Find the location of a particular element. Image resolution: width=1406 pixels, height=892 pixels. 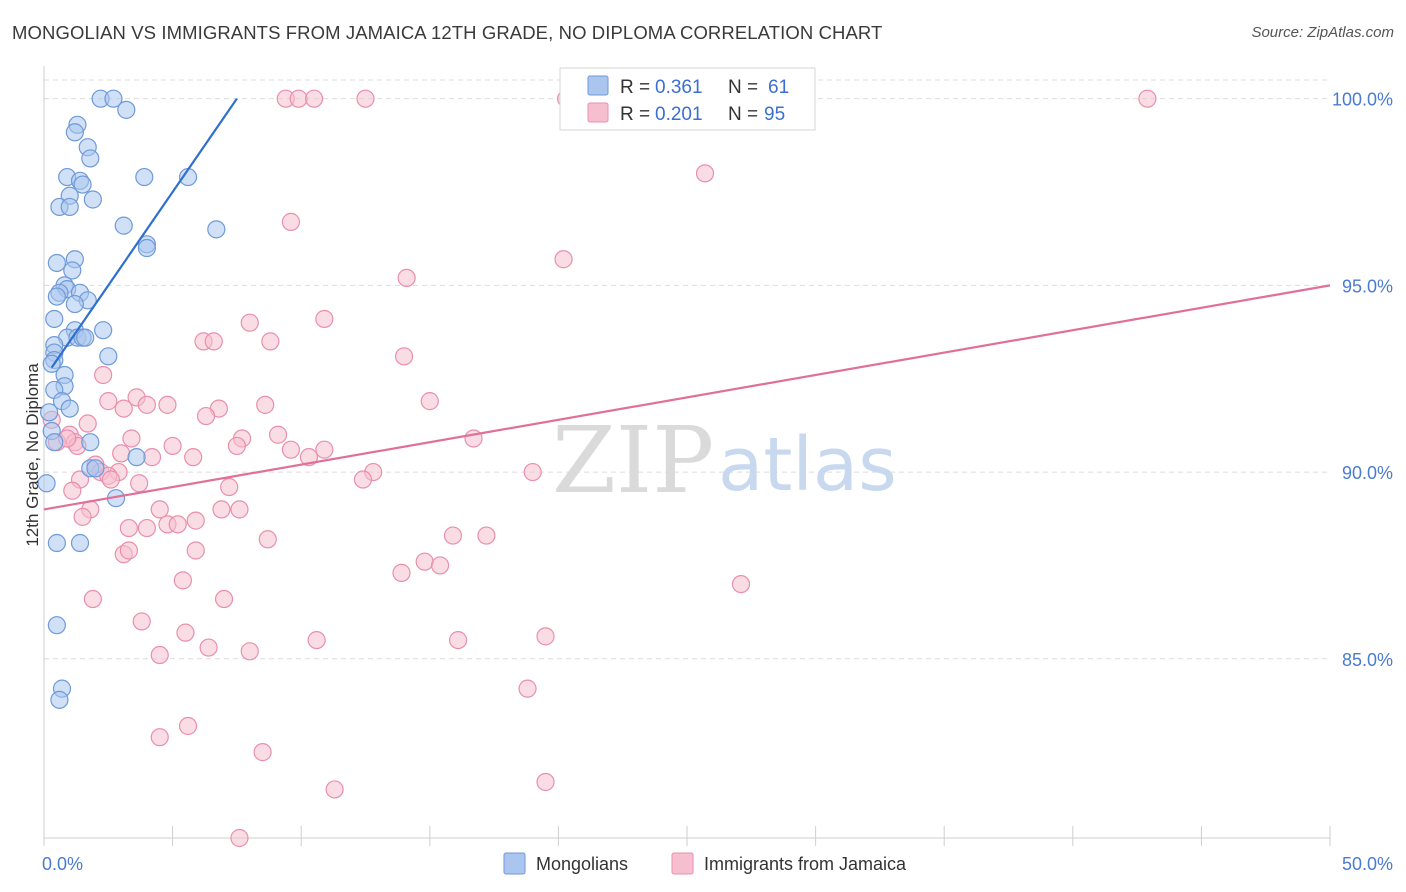

y-axis-label: 12th Grade, No Diploma is located at coordinates (32, 455).